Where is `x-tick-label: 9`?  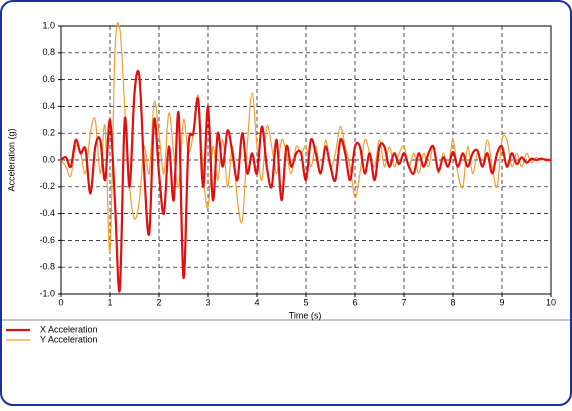 x-tick-label: 9 is located at coordinates (501, 302).